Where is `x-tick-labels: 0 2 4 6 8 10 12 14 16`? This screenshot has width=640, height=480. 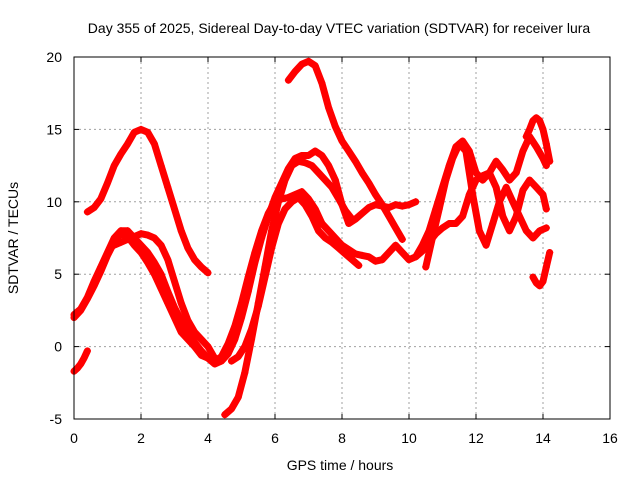
x-tick-labels: 0 2 4 6 8 10 12 14 16 is located at coordinates (344, 438).